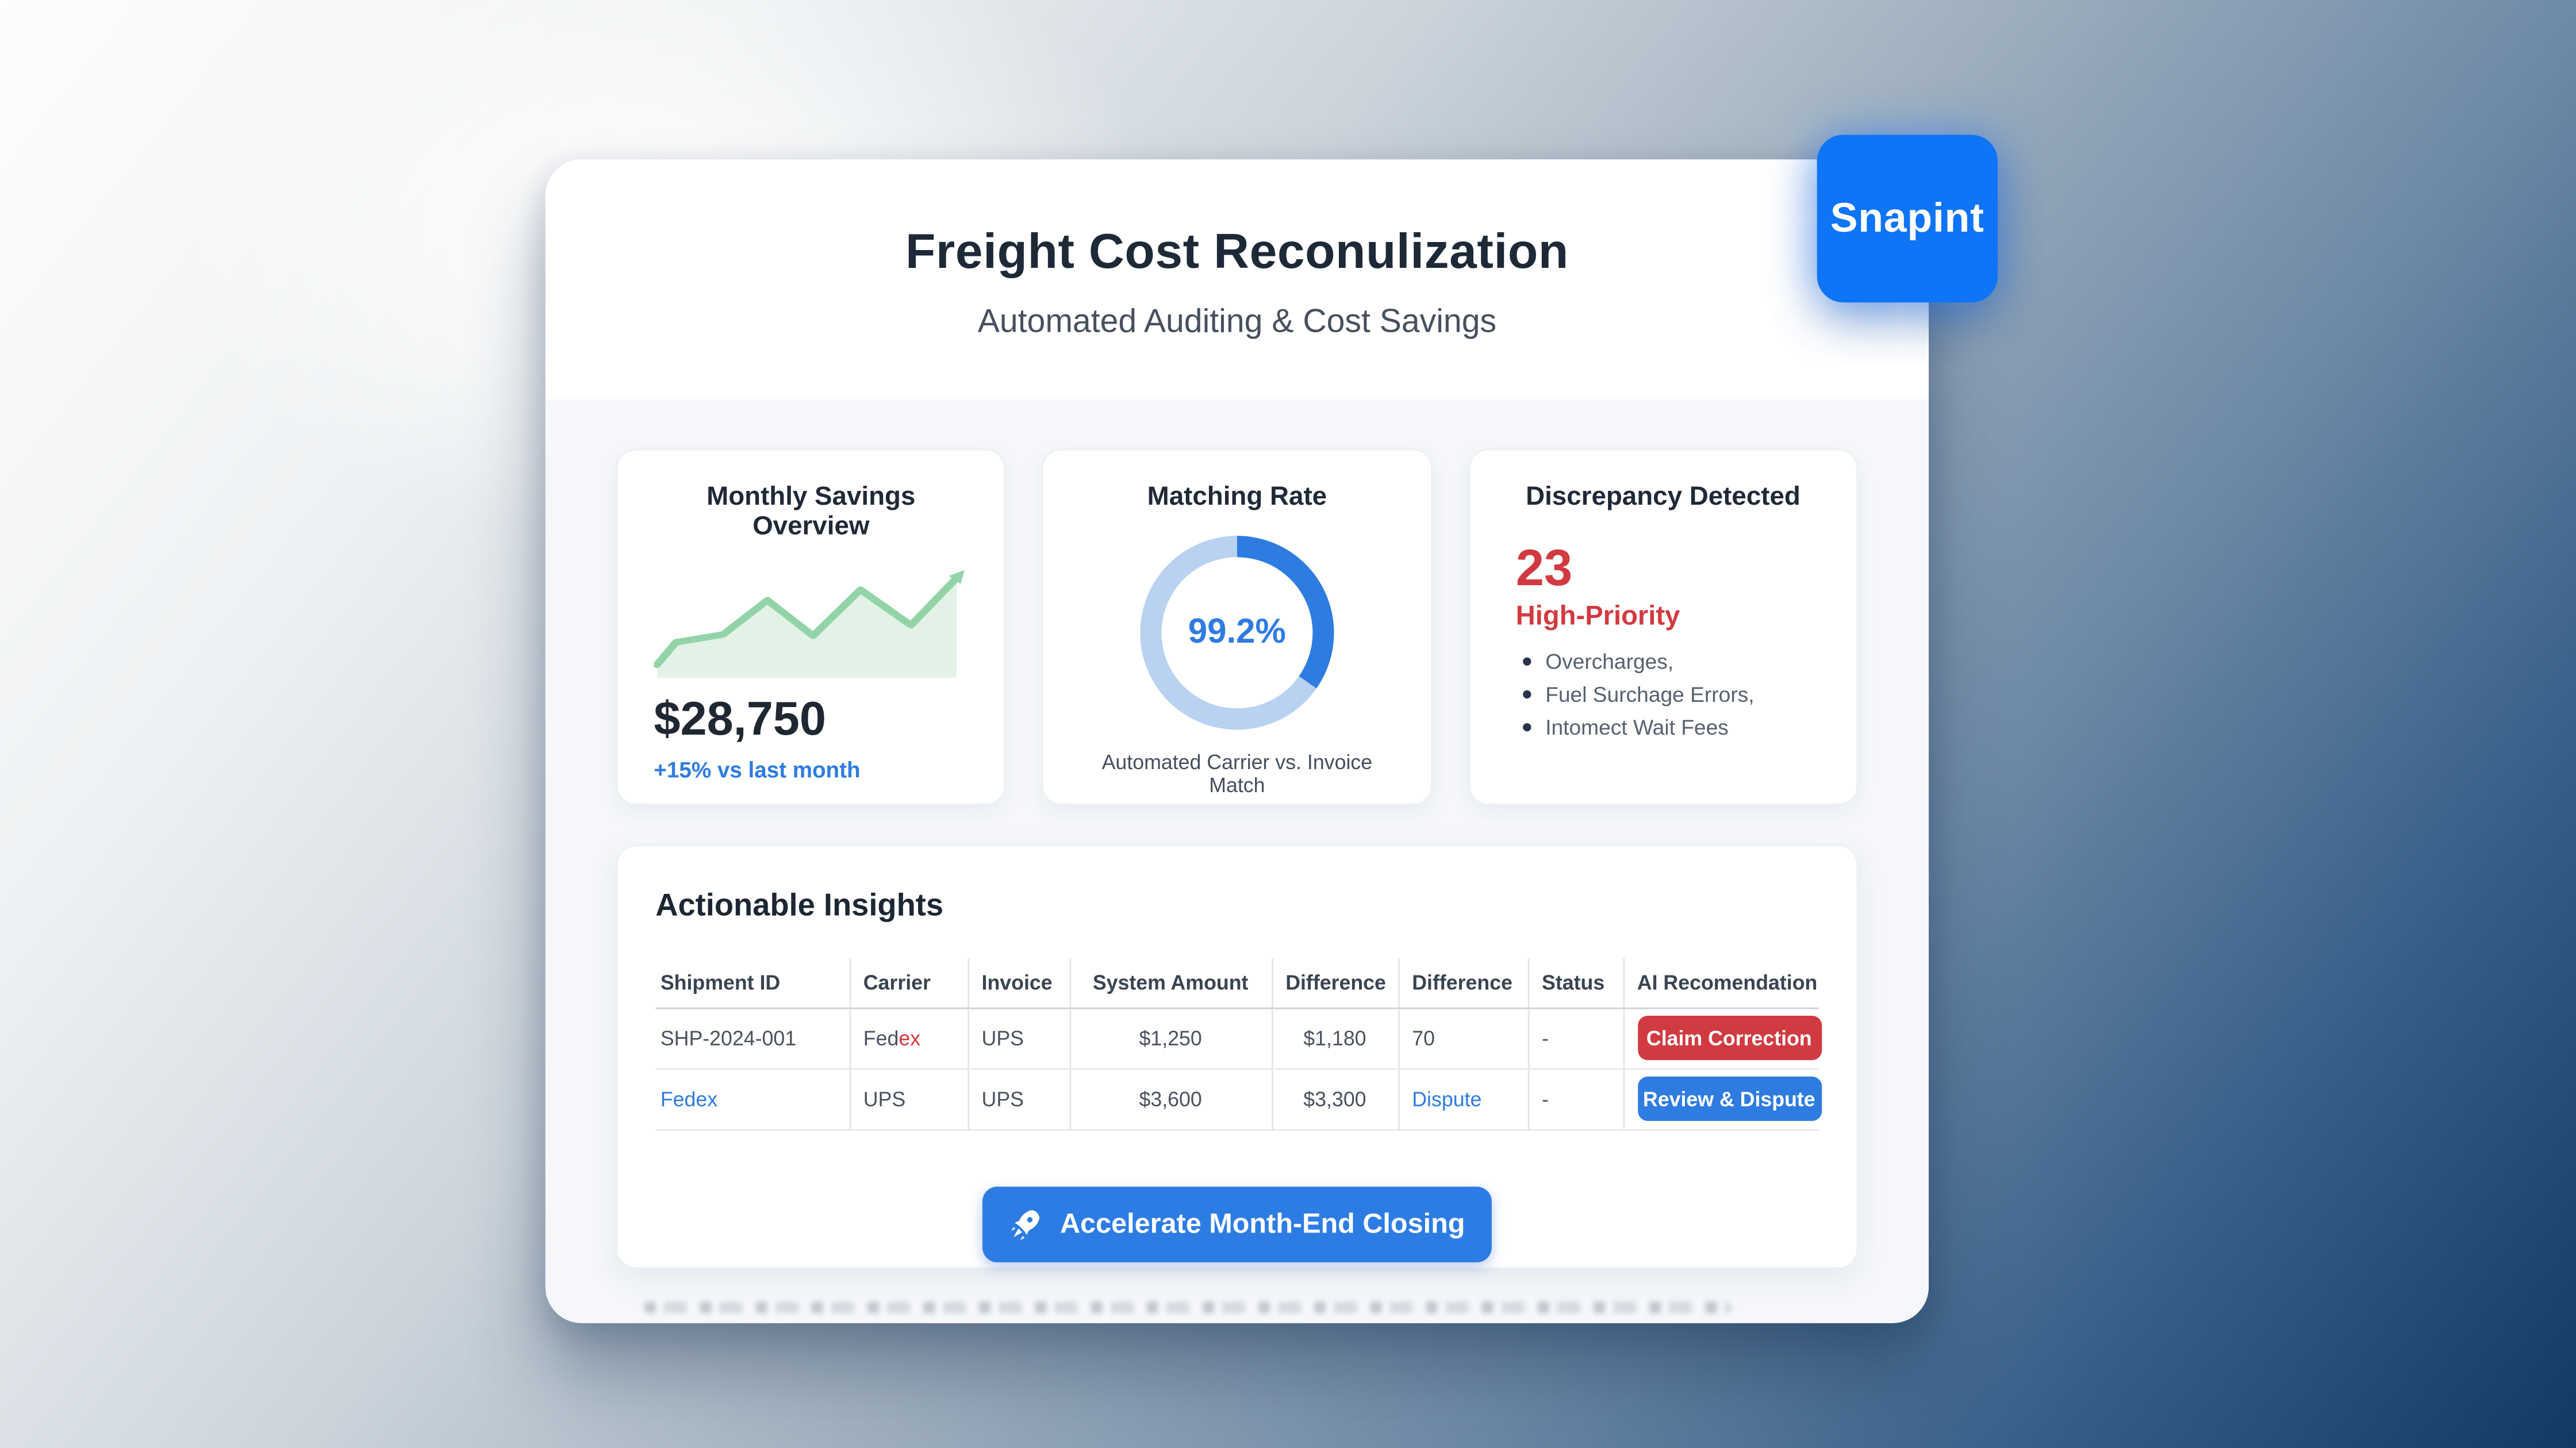 The height and width of the screenshot is (1448, 2576). I want to click on cell-action: Review & Dispute, so click(1722, 1099).